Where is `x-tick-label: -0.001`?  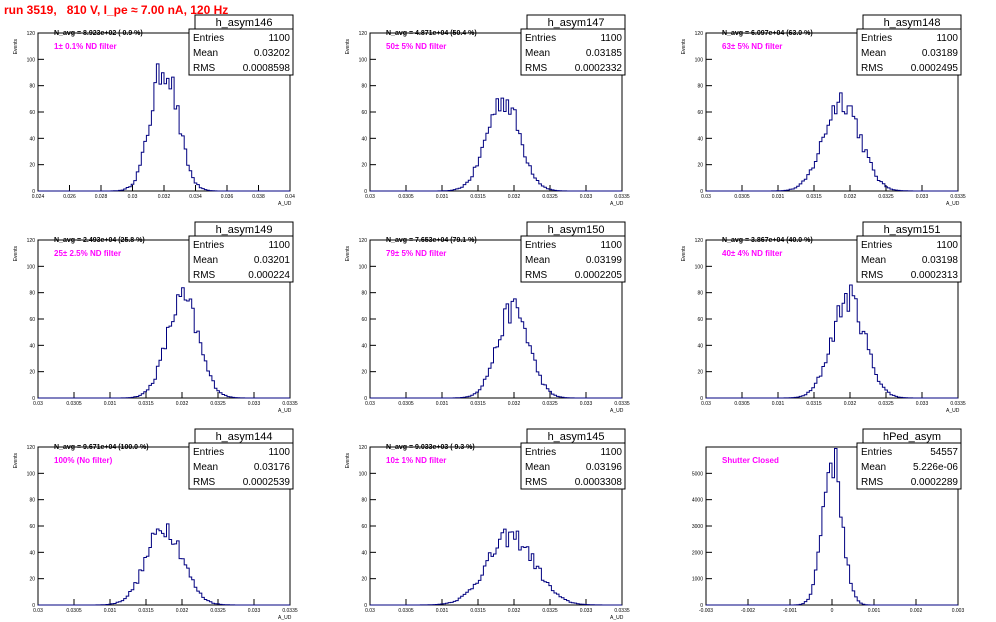
x-tick-label: -0.001 is located at coordinates (790, 611).